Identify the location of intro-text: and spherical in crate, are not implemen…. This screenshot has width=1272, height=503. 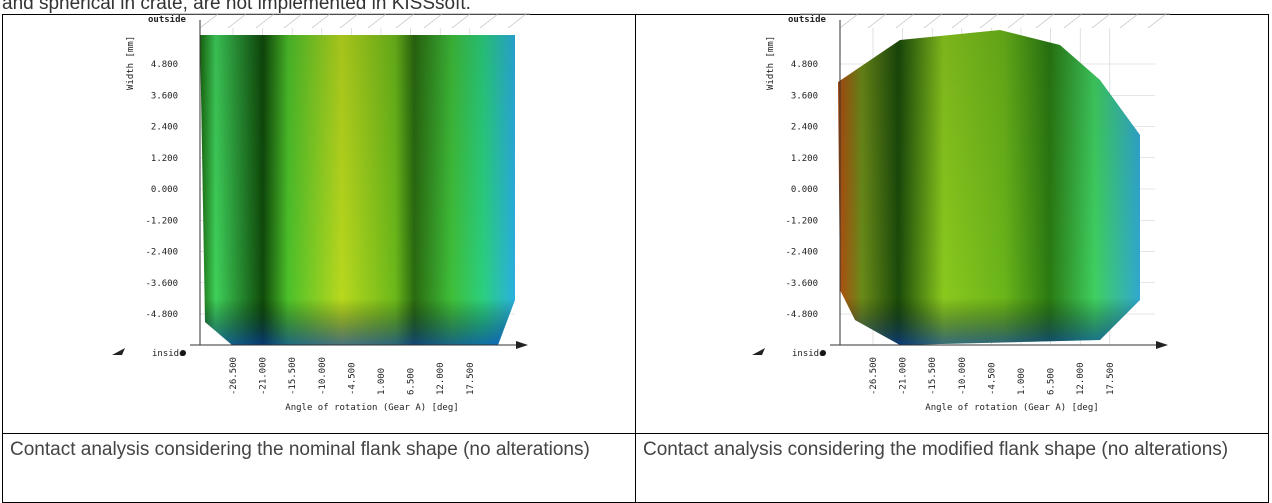
(236, 7).